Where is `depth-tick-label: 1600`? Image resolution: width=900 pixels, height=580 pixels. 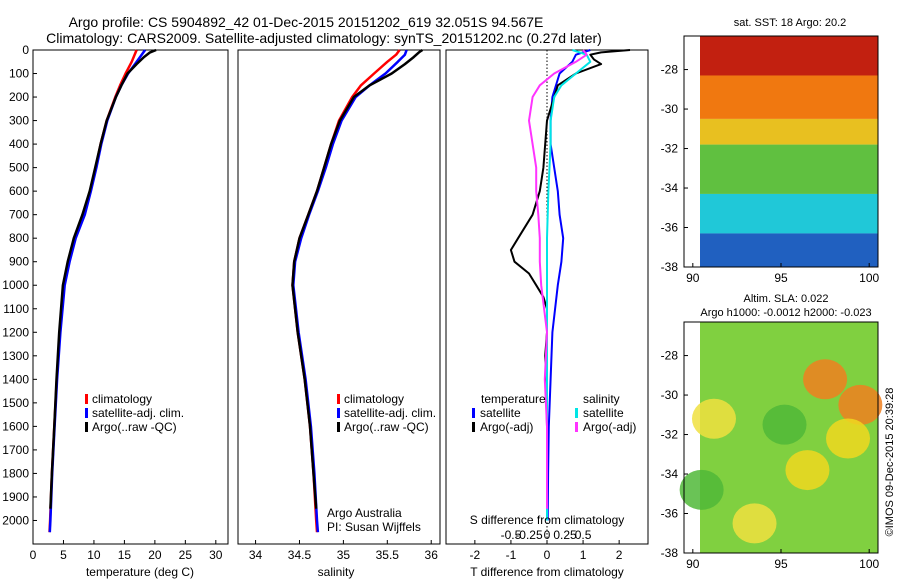
depth-tick-label: 1600 is located at coordinates (15, 426).